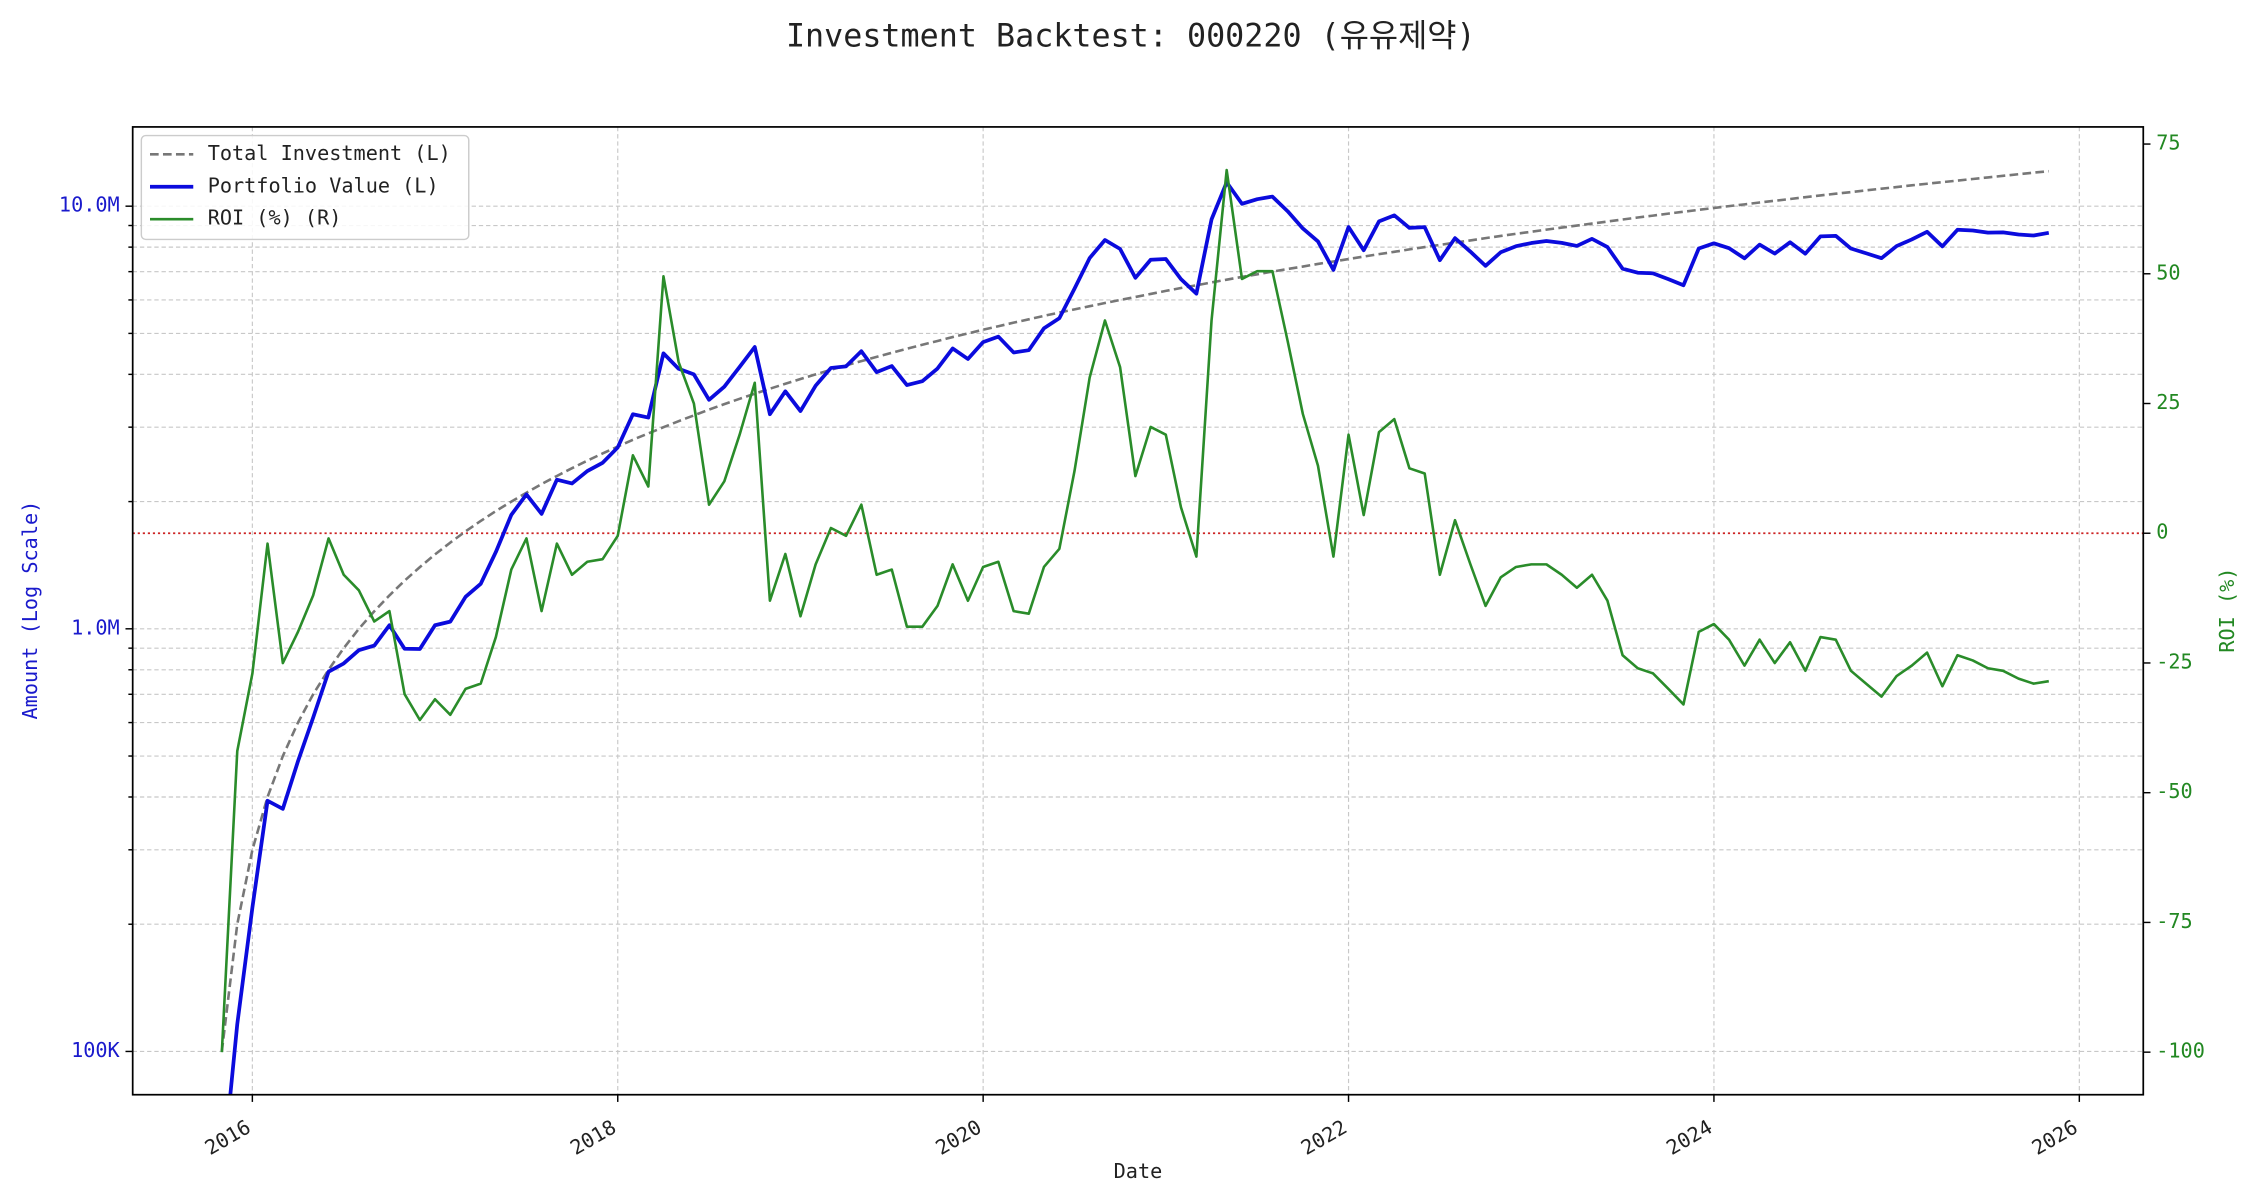 The height and width of the screenshot is (1200, 2250). I want to click on y-tick-label: 1.0M, so click(95, 627).